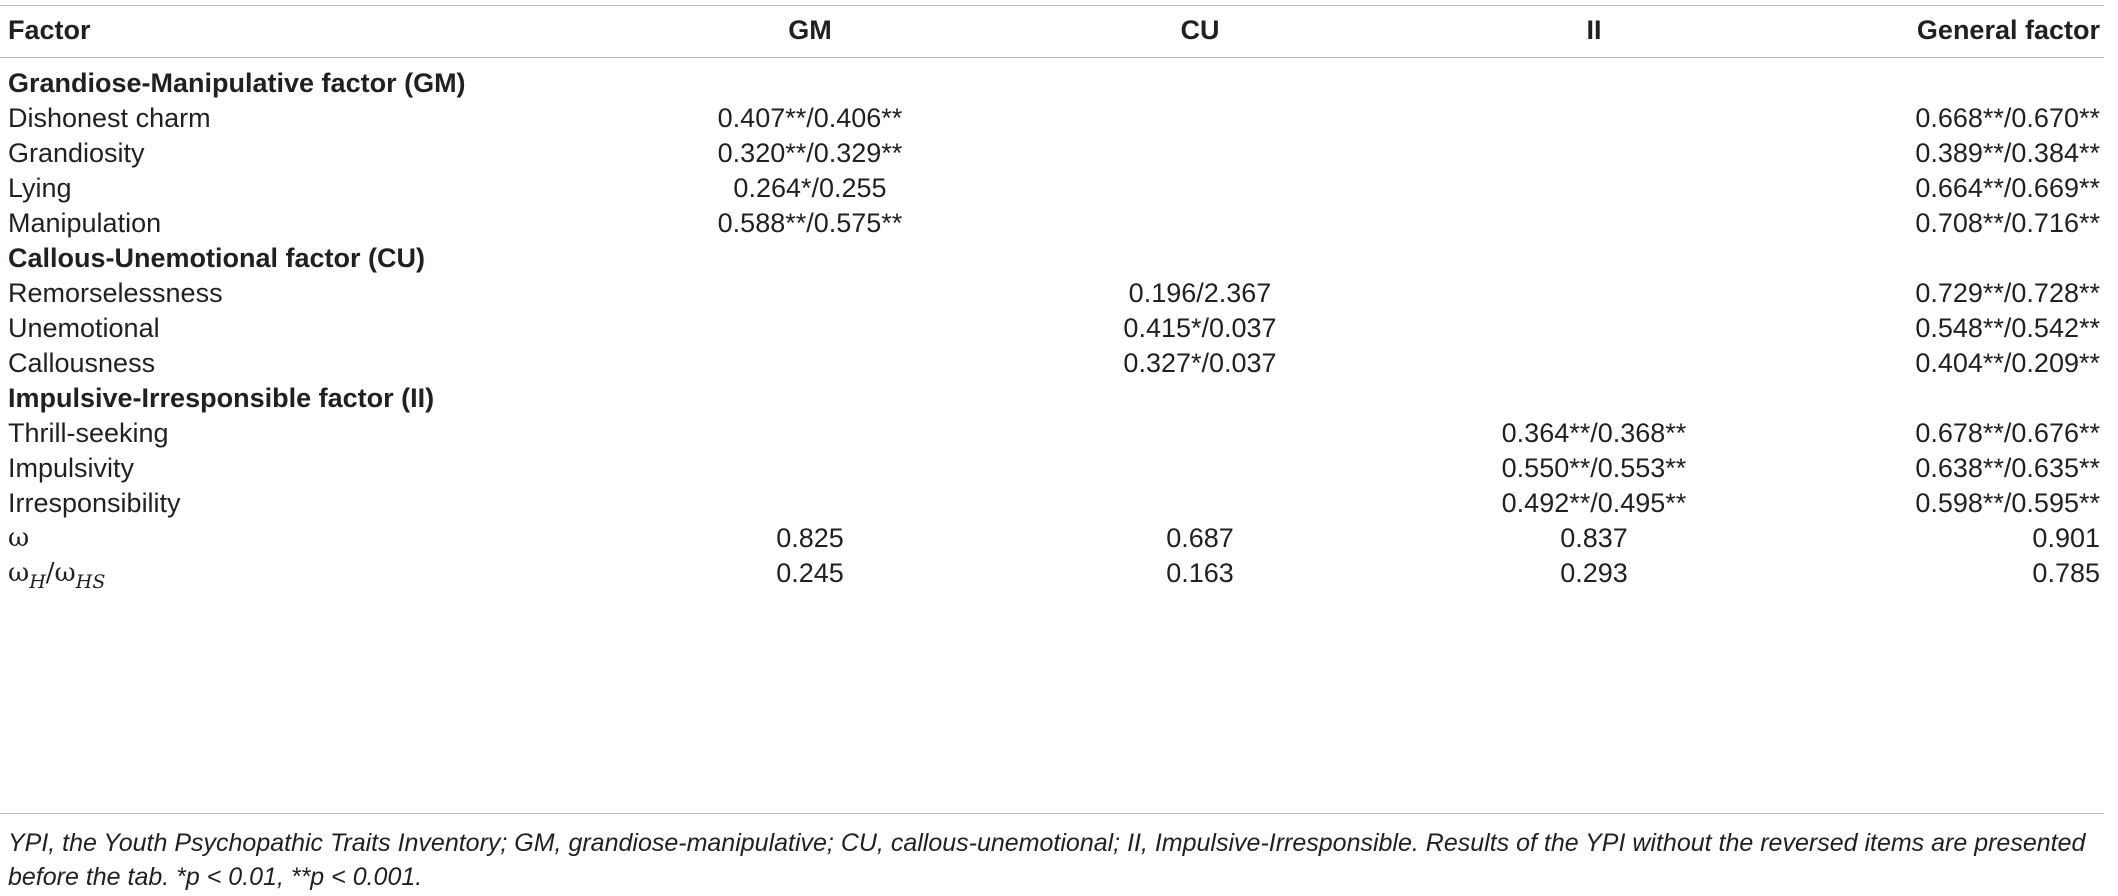  What do you see at coordinates (1200, 538) in the screenshot?
I see `cell-cu: 0.687` at bounding box center [1200, 538].